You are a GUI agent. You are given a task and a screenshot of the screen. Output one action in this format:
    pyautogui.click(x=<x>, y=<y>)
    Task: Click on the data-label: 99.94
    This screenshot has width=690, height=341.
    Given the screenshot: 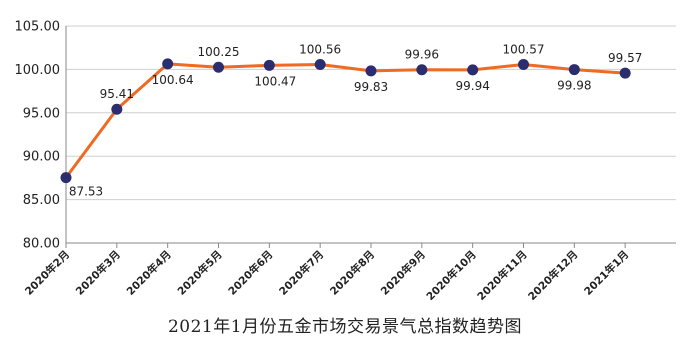 What is the action you would take?
    pyautogui.click(x=472, y=86)
    